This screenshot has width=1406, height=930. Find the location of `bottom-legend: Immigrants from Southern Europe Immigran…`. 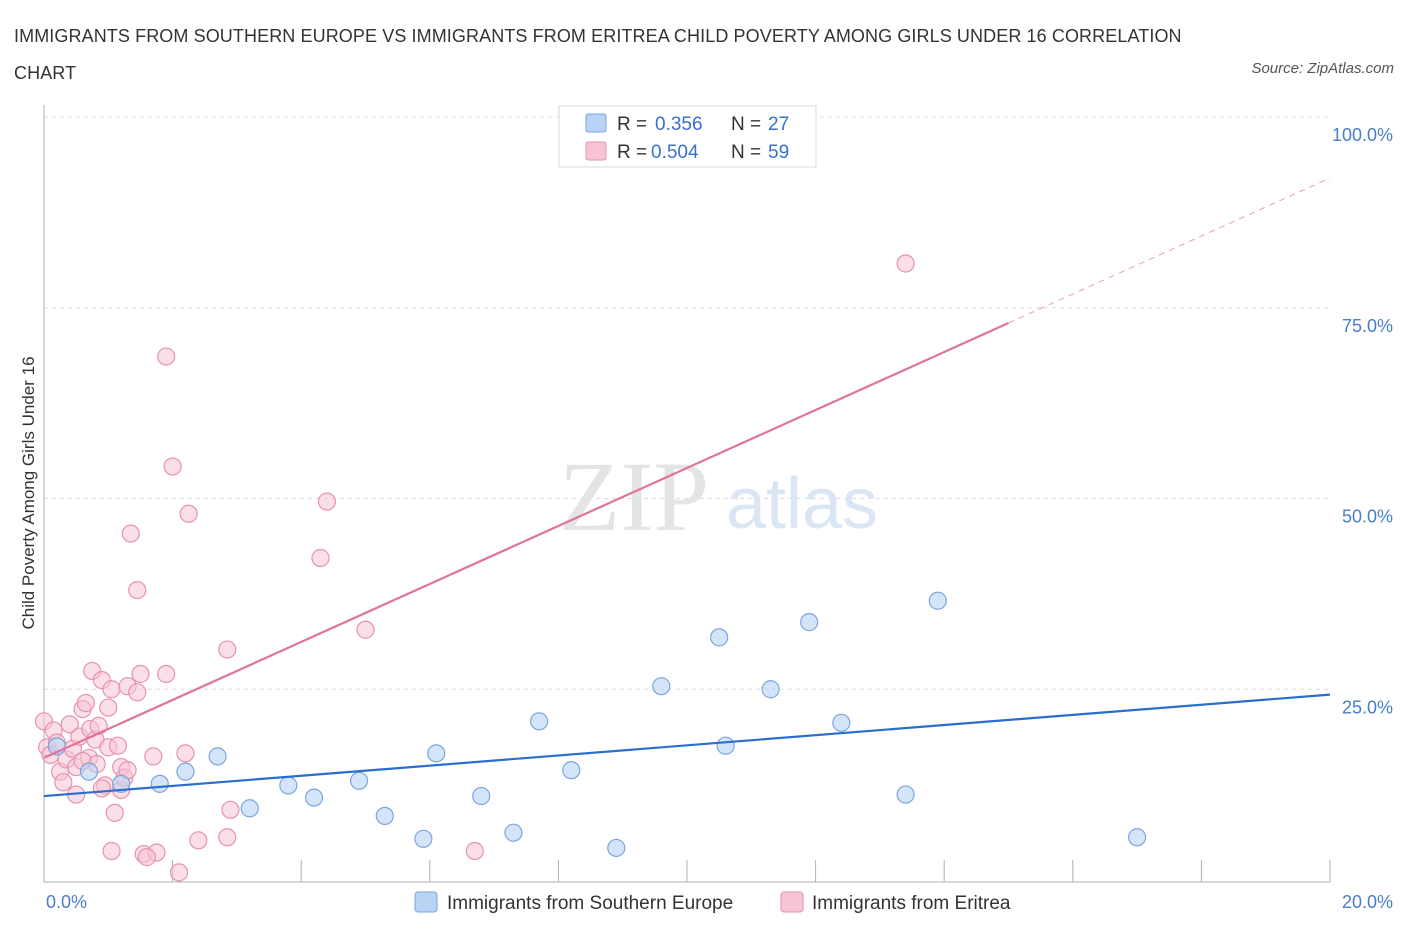

bottom-legend: Immigrants from Southern Europe Immigran… is located at coordinates (712, 902).